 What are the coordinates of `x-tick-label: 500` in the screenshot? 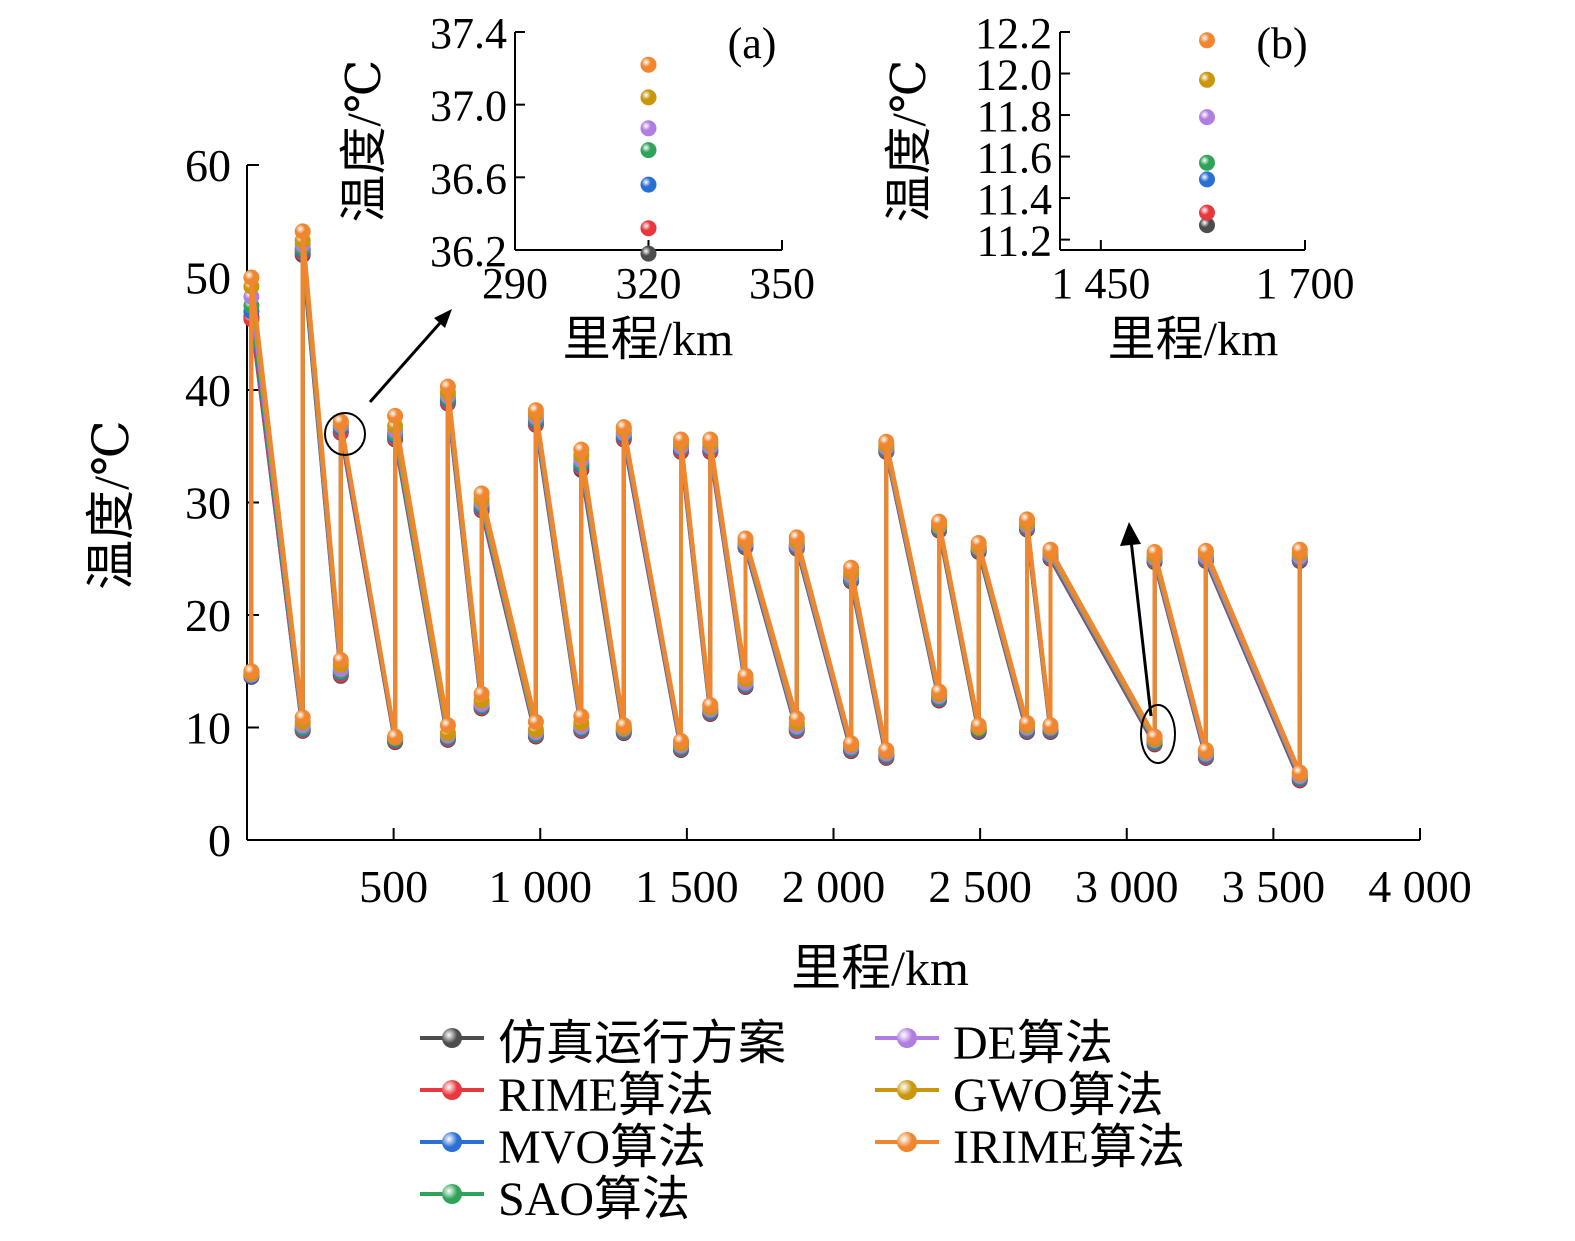 It's located at (393, 886).